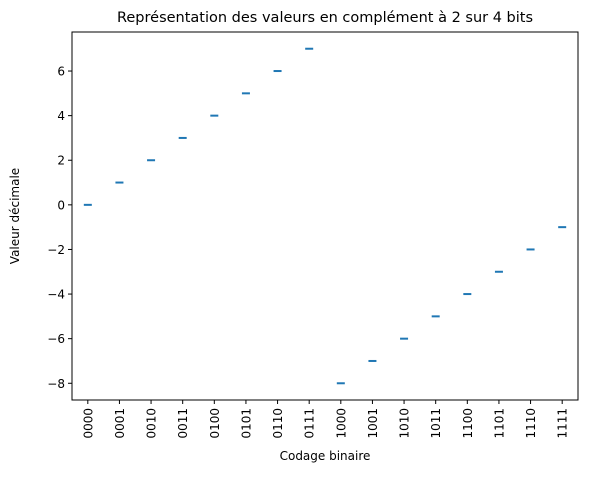  What do you see at coordinates (61, 116) in the screenshot?
I see `y-tick-label: 4` at bounding box center [61, 116].